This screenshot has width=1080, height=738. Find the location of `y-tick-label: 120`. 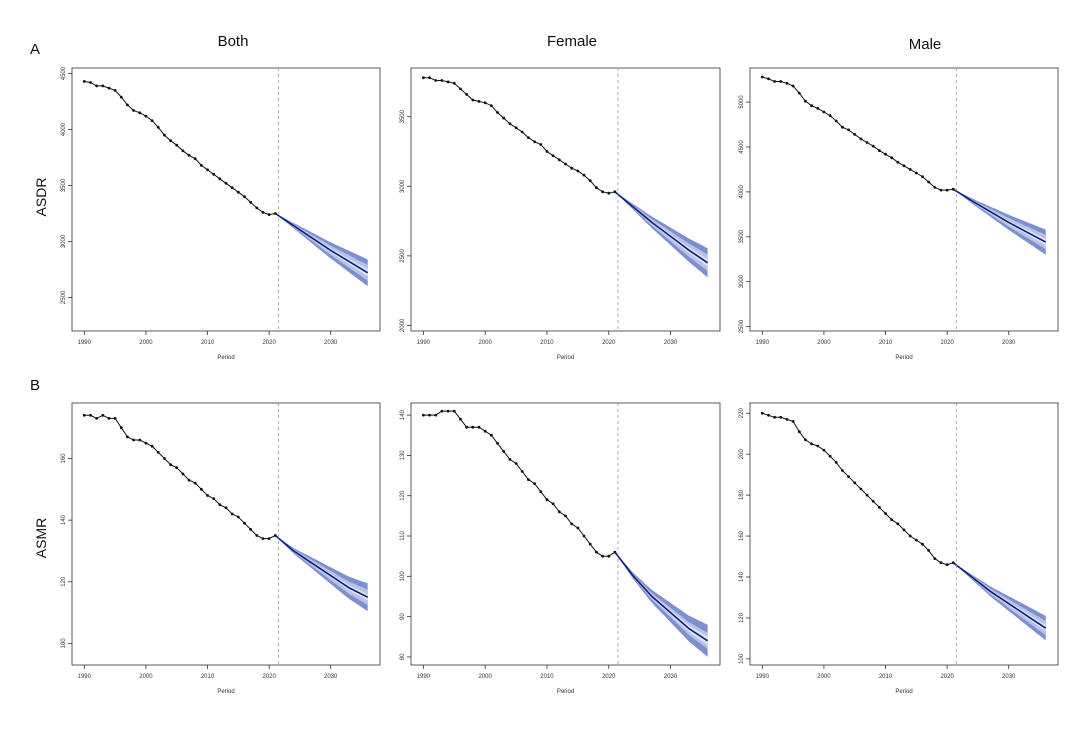

y-tick-label: 120 is located at coordinates (64, 581).